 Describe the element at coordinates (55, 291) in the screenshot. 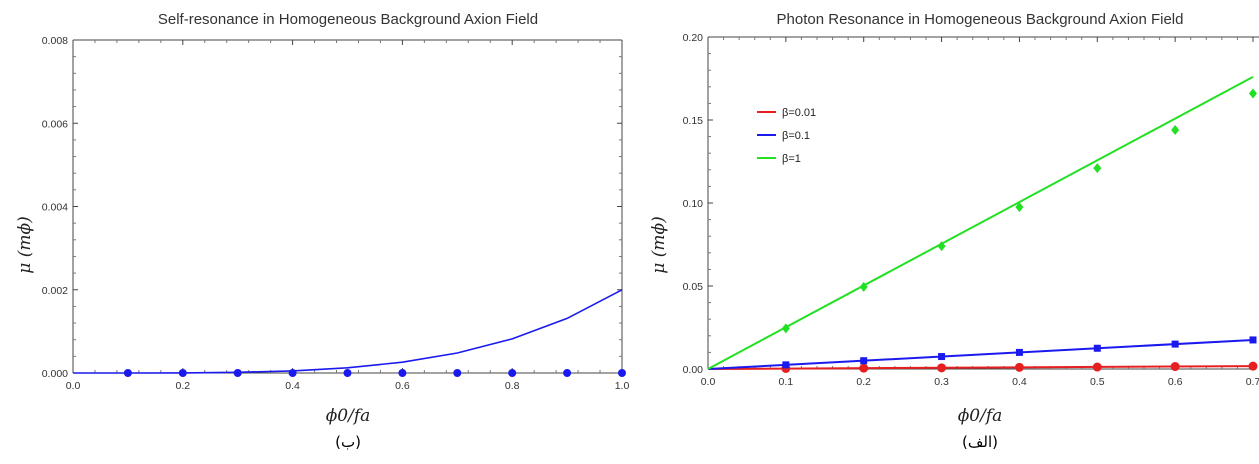

I see `left-ytick-label: 0.002` at that location.